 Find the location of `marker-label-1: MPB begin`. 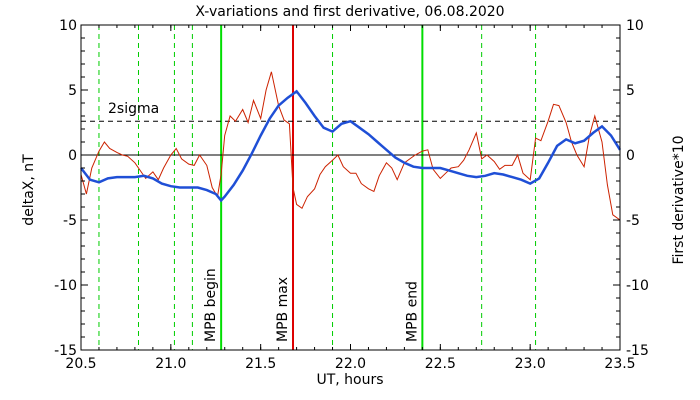

marker-label-1: MPB begin is located at coordinates (211, 305).